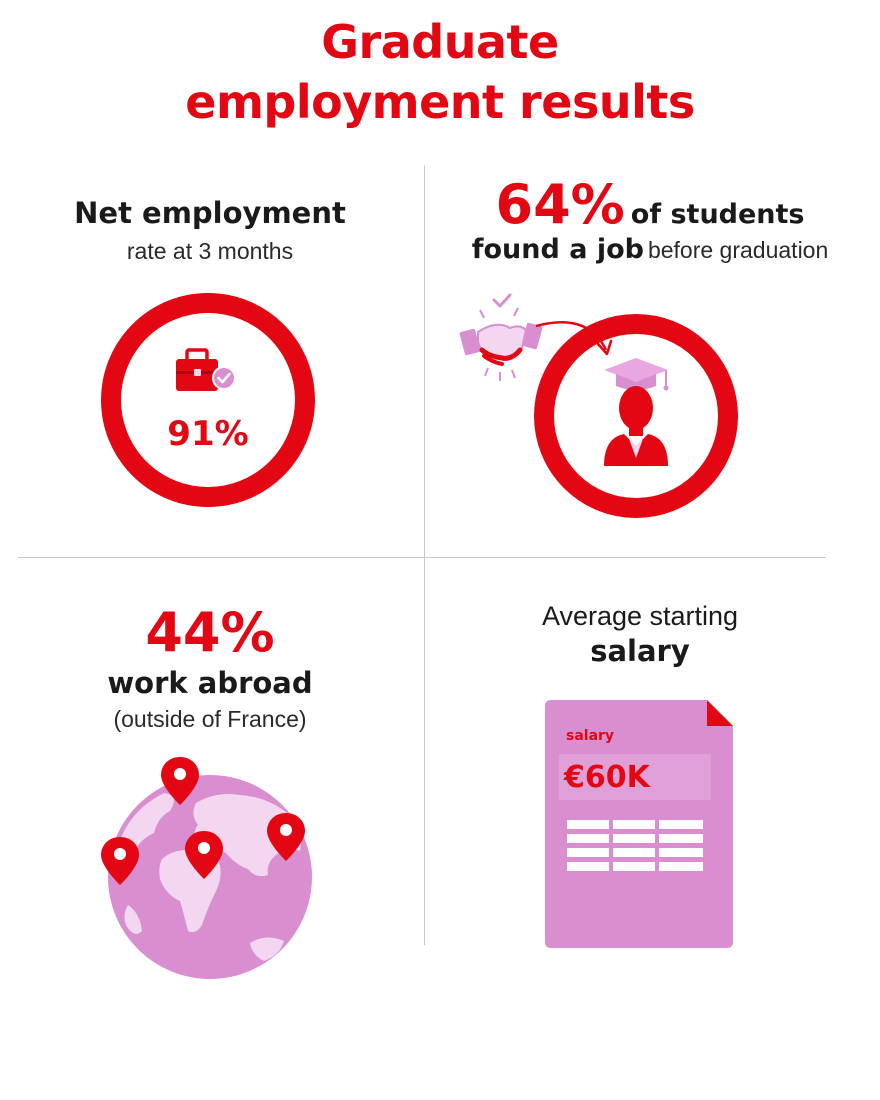  What do you see at coordinates (738, 250) in the screenshot?
I see `found-job-text-regular: before graduation` at bounding box center [738, 250].